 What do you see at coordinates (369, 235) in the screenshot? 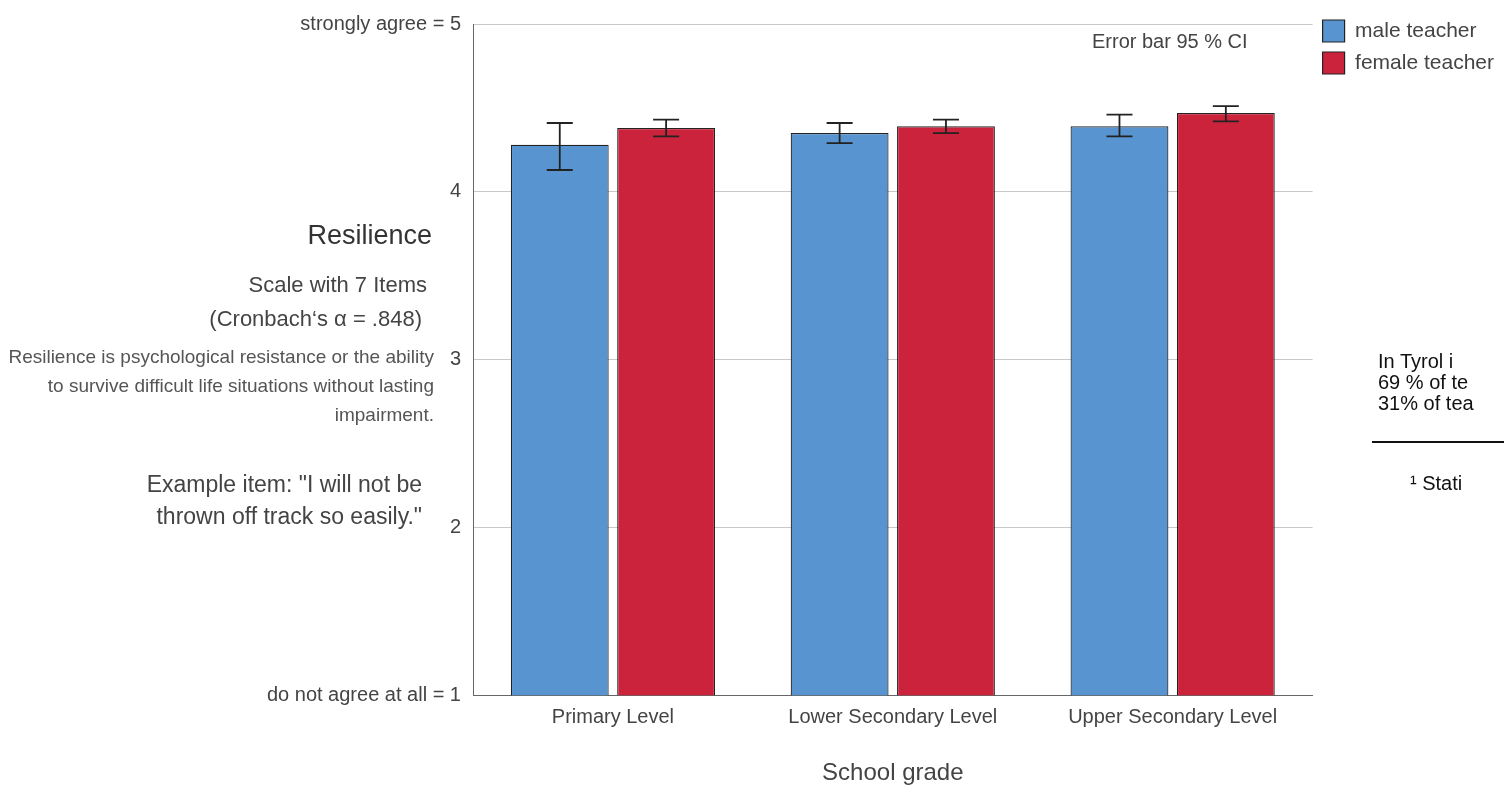
I see `y-axis-title: Resilience` at bounding box center [369, 235].